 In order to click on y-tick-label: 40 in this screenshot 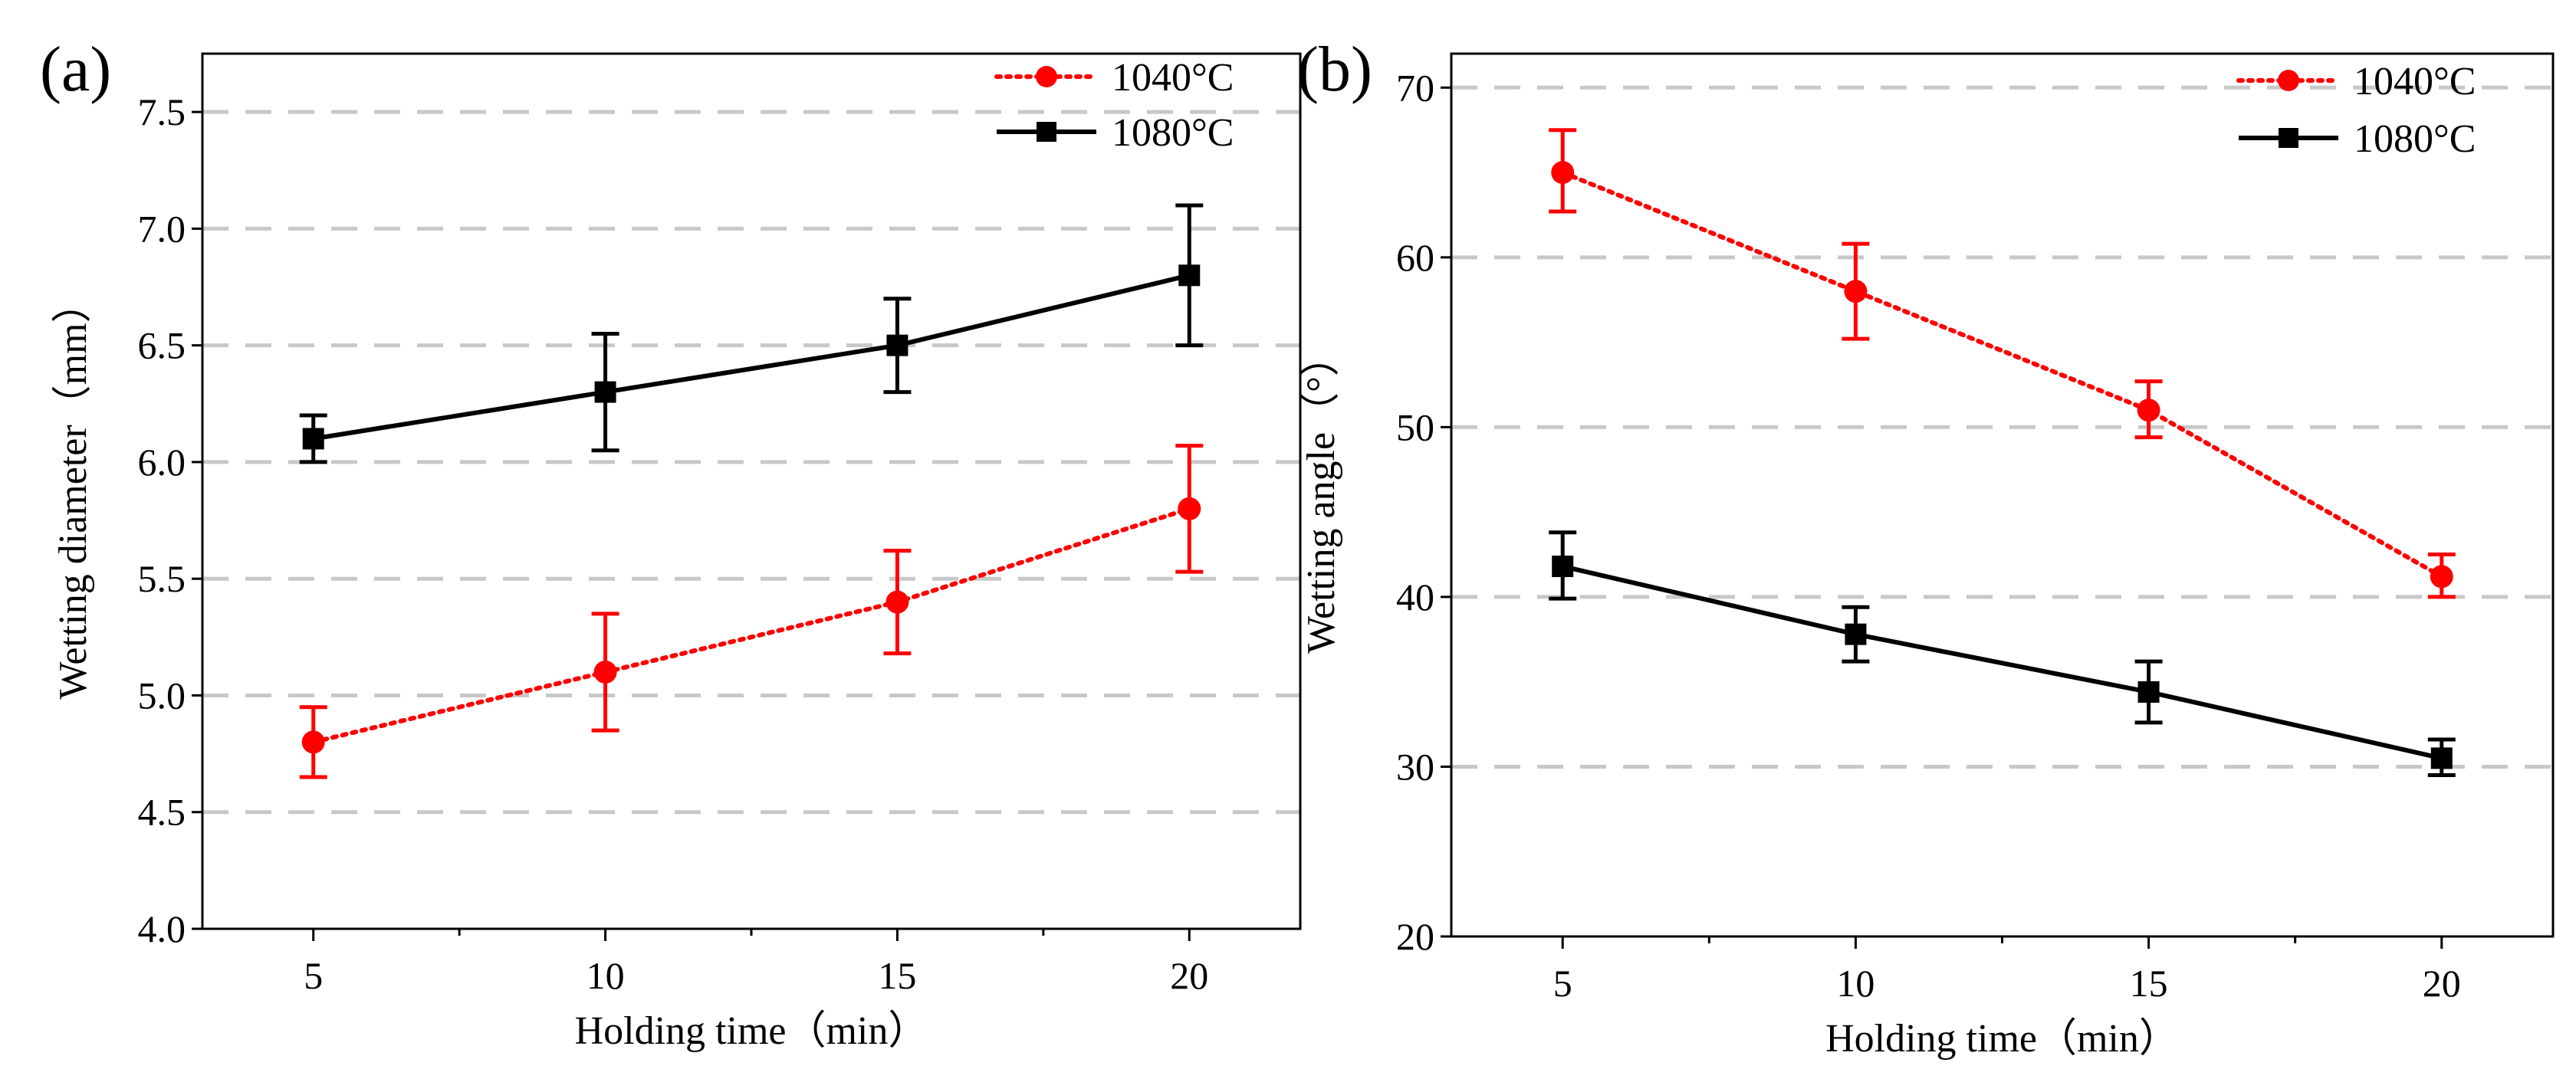, I will do `click(1415, 597)`.